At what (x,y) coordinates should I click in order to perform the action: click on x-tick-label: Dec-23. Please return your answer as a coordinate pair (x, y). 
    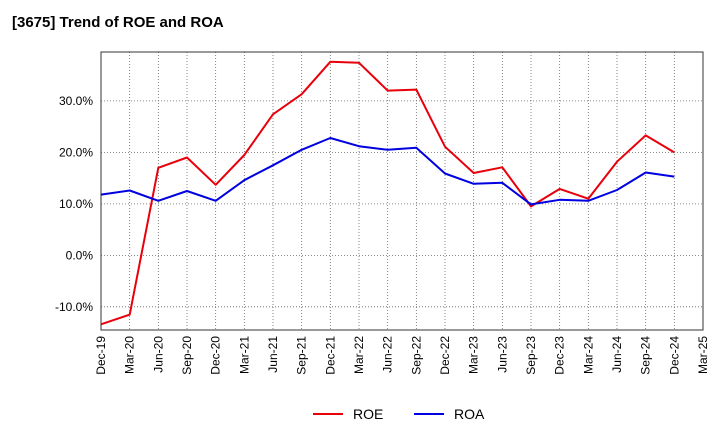
    Looking at the image, I should click on (560, 355).